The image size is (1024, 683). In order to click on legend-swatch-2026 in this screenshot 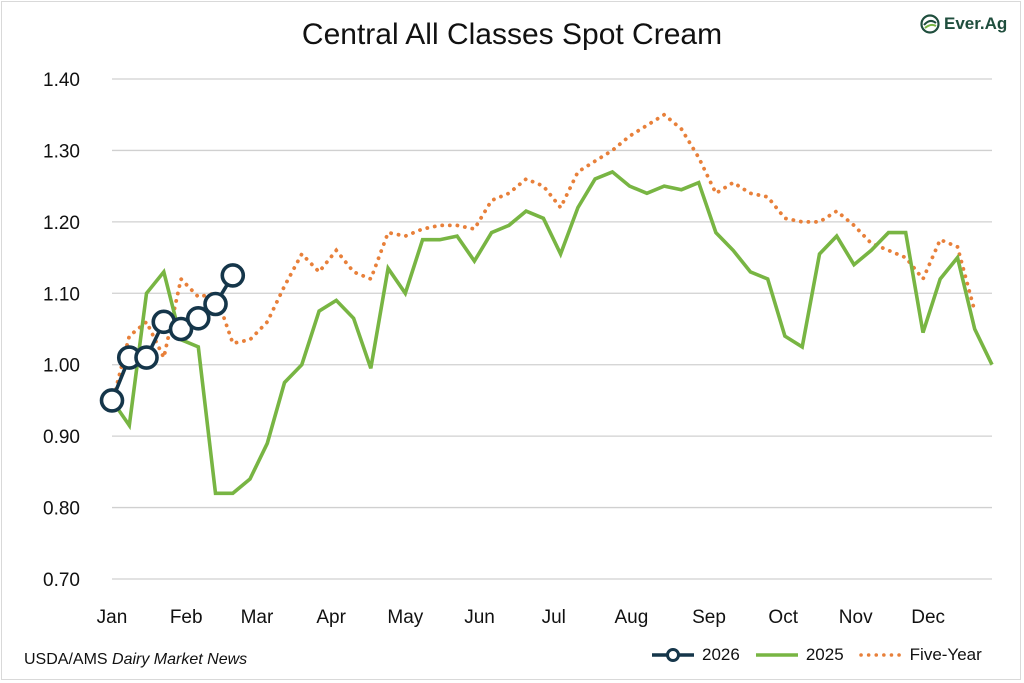, I will do `click(673, 655)`.